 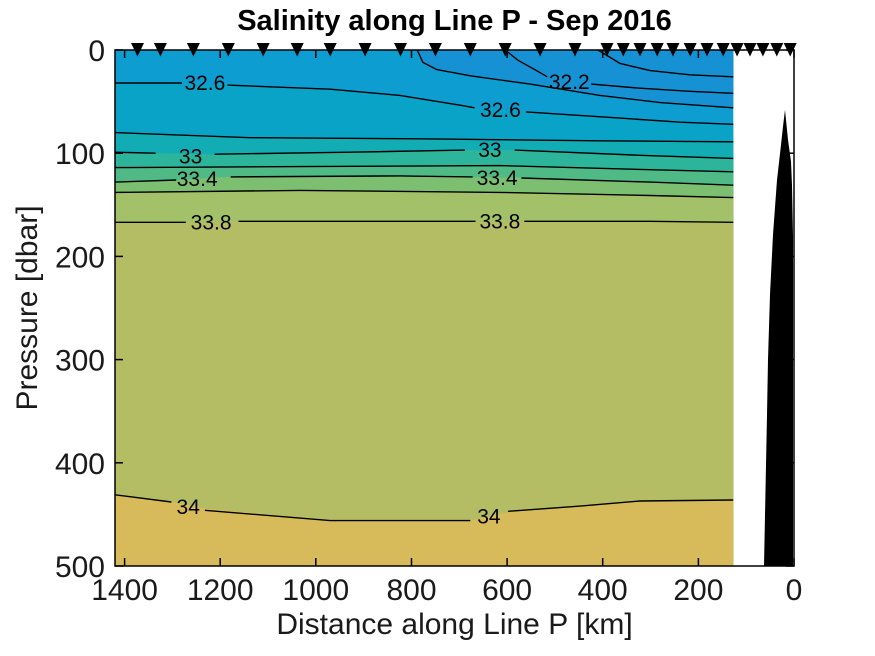 What do you see at coordinates (220, 590) in the screenshot?
I see `x-tick-label: 1200` at bounding box center [220, 590].